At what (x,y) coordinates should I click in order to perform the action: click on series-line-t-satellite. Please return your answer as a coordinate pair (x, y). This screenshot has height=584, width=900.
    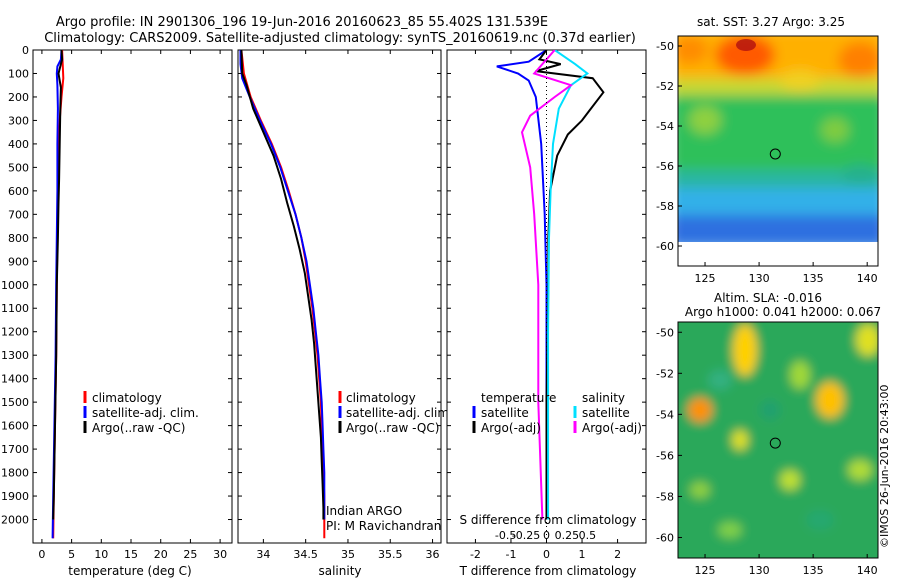
    Looking at the image, I should click on (522, 285).